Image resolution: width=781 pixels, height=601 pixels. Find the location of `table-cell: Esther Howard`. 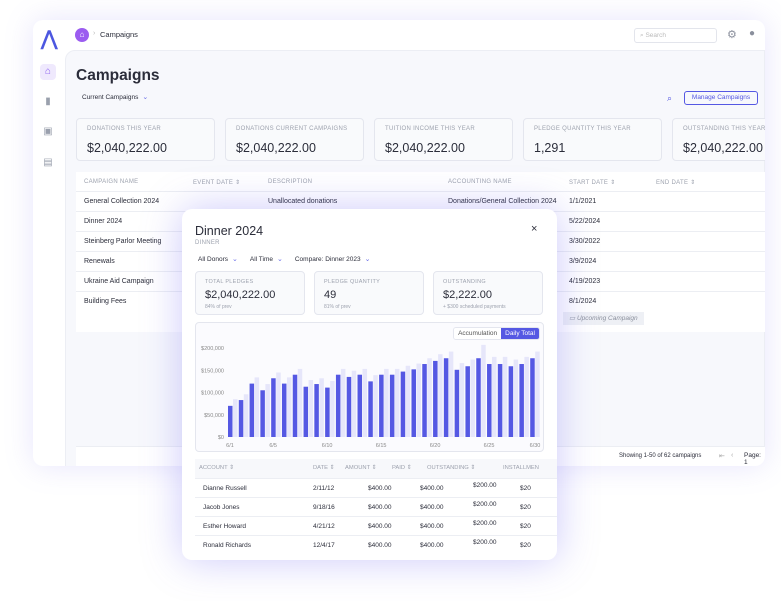

table-cell: Esther Howard is located at coordinates (224, 526).